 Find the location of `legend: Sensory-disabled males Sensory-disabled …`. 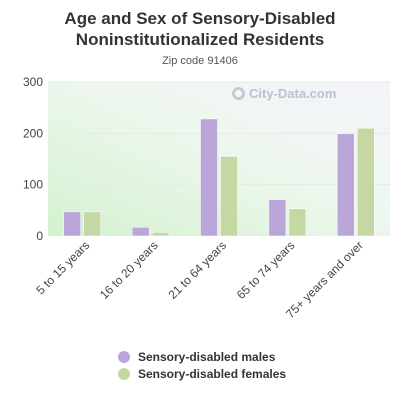

legend: Sensory-disabled males Sensory-disabled … is located at coordinates (202, 366).